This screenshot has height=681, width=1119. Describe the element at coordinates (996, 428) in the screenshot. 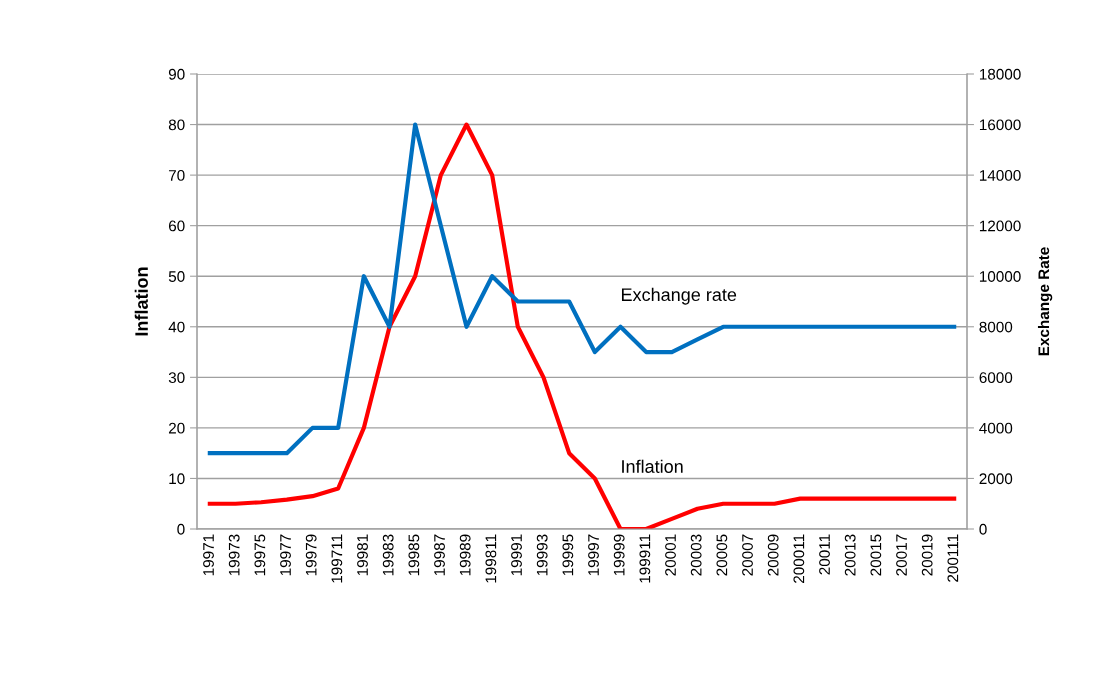

I see `y2-tick-label: 4000` at that location.